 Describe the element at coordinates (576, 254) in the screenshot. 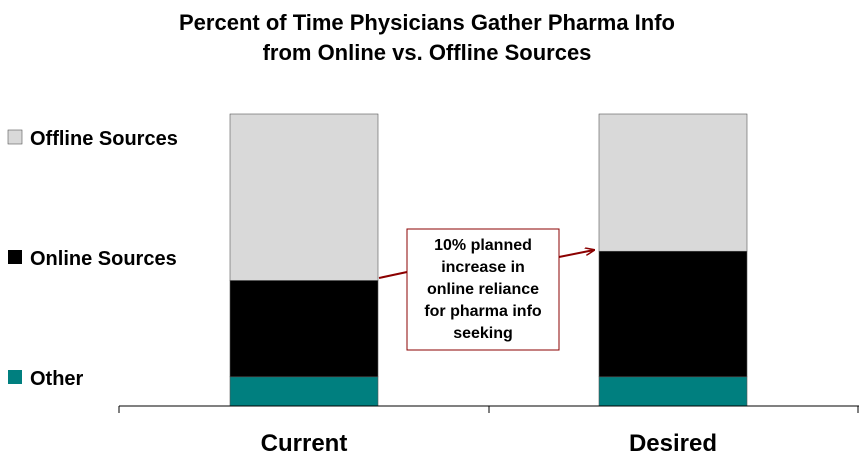

I see `callout-arrow` at that location.